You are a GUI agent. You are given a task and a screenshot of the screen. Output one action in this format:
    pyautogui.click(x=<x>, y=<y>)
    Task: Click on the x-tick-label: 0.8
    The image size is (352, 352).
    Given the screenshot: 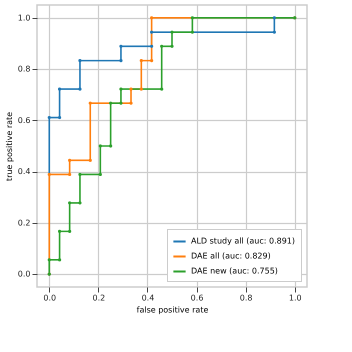 What is the action you would take?
    pyautogui.click(x=246, y=298)
    